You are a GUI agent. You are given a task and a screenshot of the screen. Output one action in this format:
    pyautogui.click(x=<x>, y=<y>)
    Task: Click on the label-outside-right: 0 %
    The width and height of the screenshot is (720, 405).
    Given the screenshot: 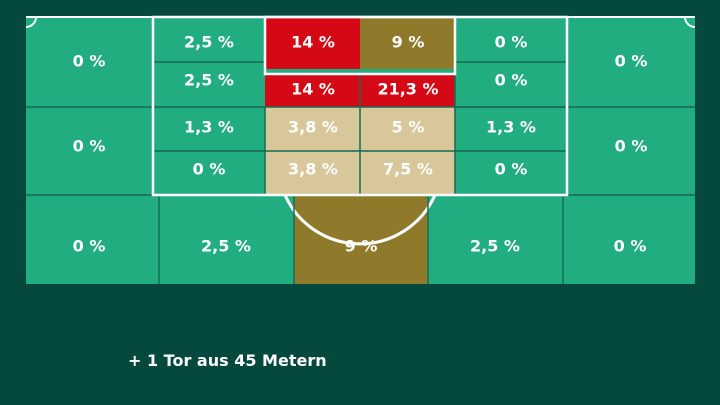 What is the action you would take?
    pyautogui.click(x=630, y=246)
    